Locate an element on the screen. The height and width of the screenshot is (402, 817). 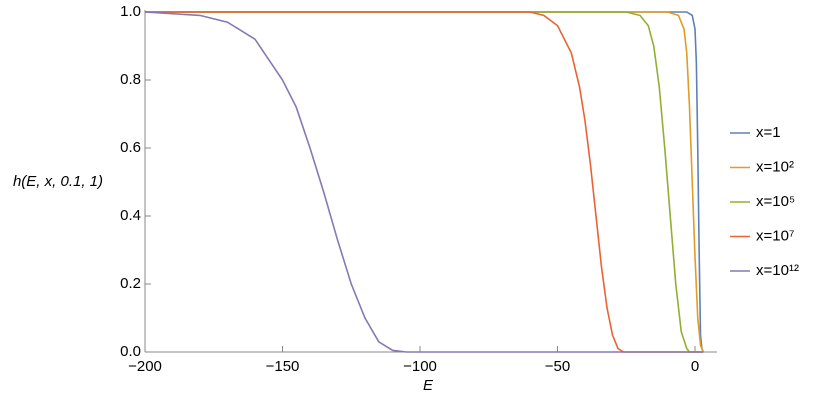
legend-label: x=10⁷ is located at coordinates (775, 235).